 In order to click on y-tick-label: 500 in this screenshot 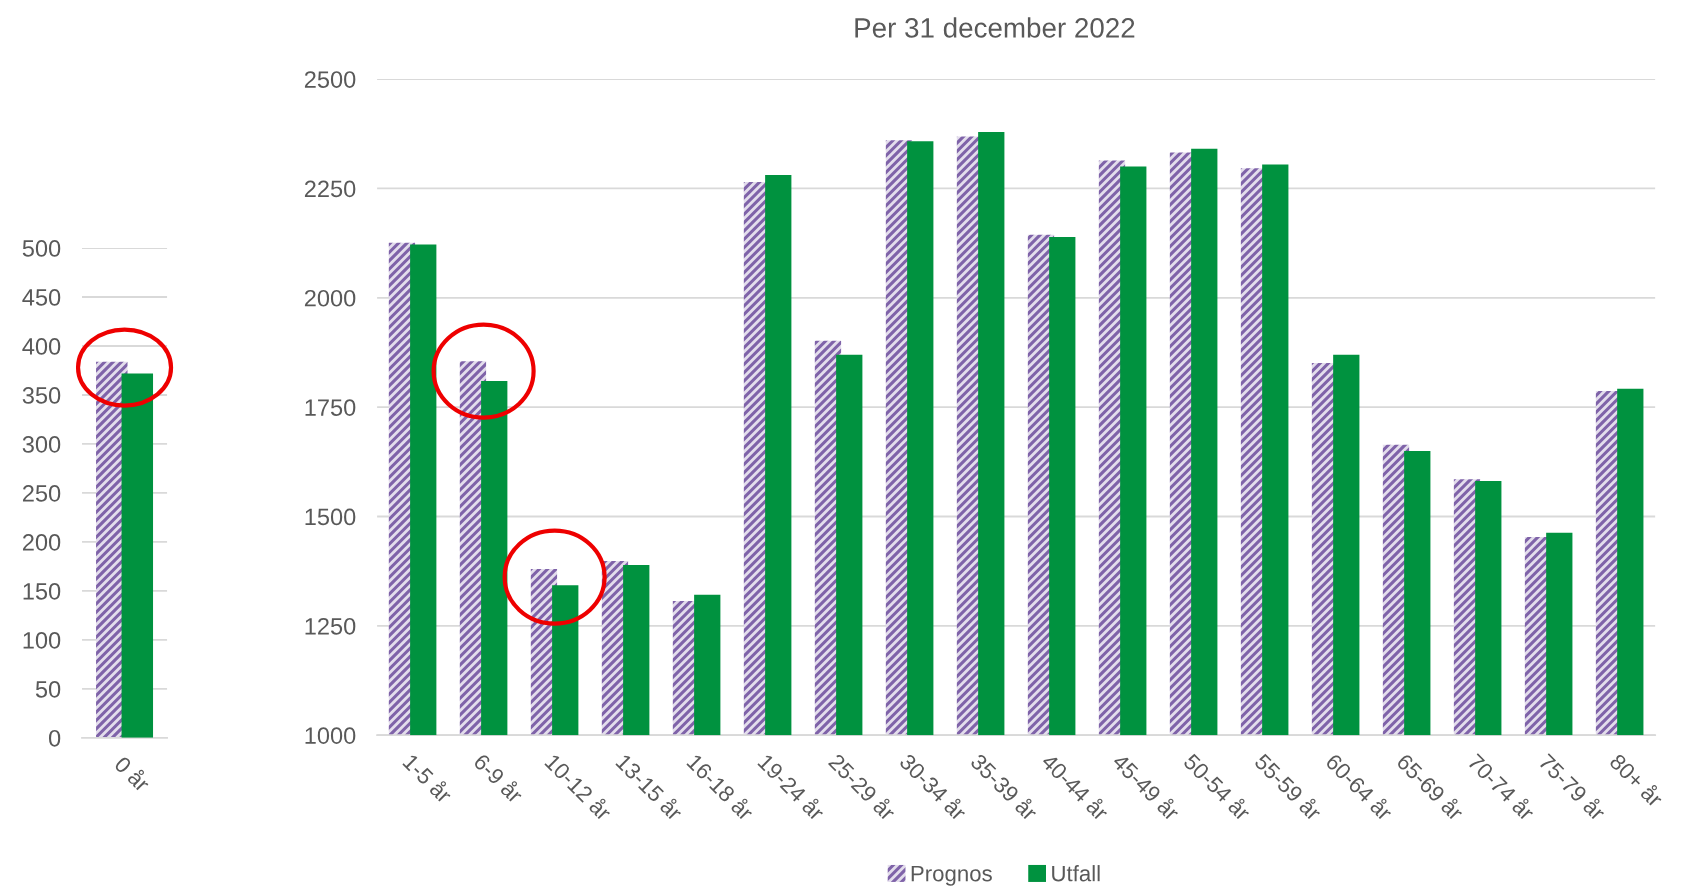, I will do `click(41, 248)`.